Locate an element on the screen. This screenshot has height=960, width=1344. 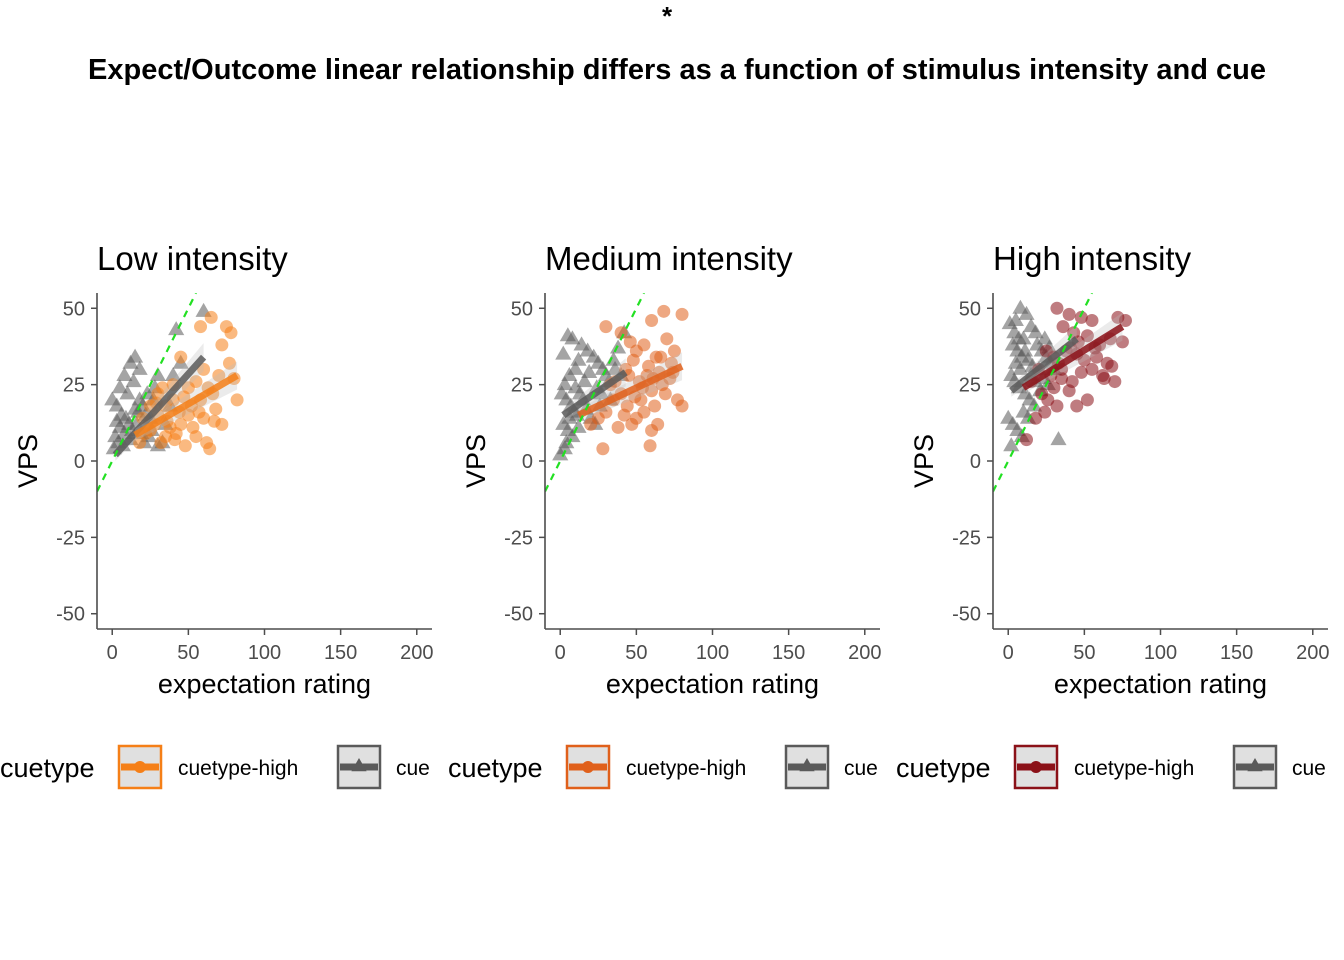
x-tick-label: 200 is located at coordinates (1312, 653).